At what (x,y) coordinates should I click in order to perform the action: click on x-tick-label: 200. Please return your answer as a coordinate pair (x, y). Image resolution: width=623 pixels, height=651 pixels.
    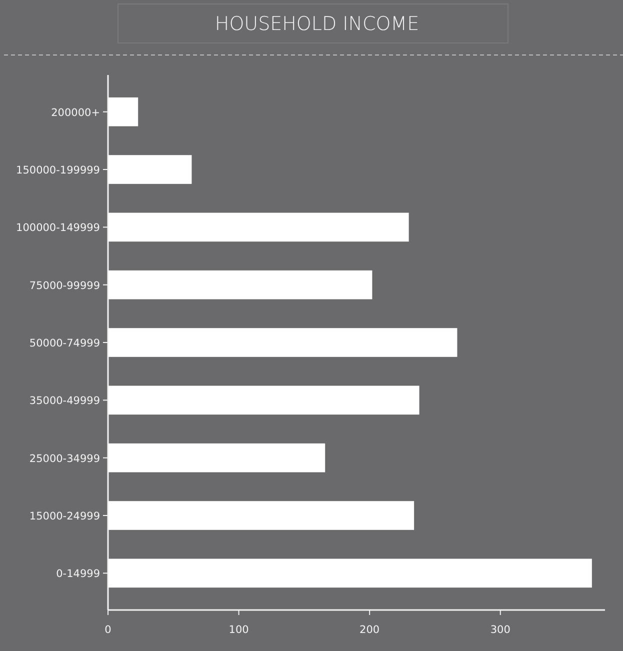
    Looking at the image, I should click on (370, 630).